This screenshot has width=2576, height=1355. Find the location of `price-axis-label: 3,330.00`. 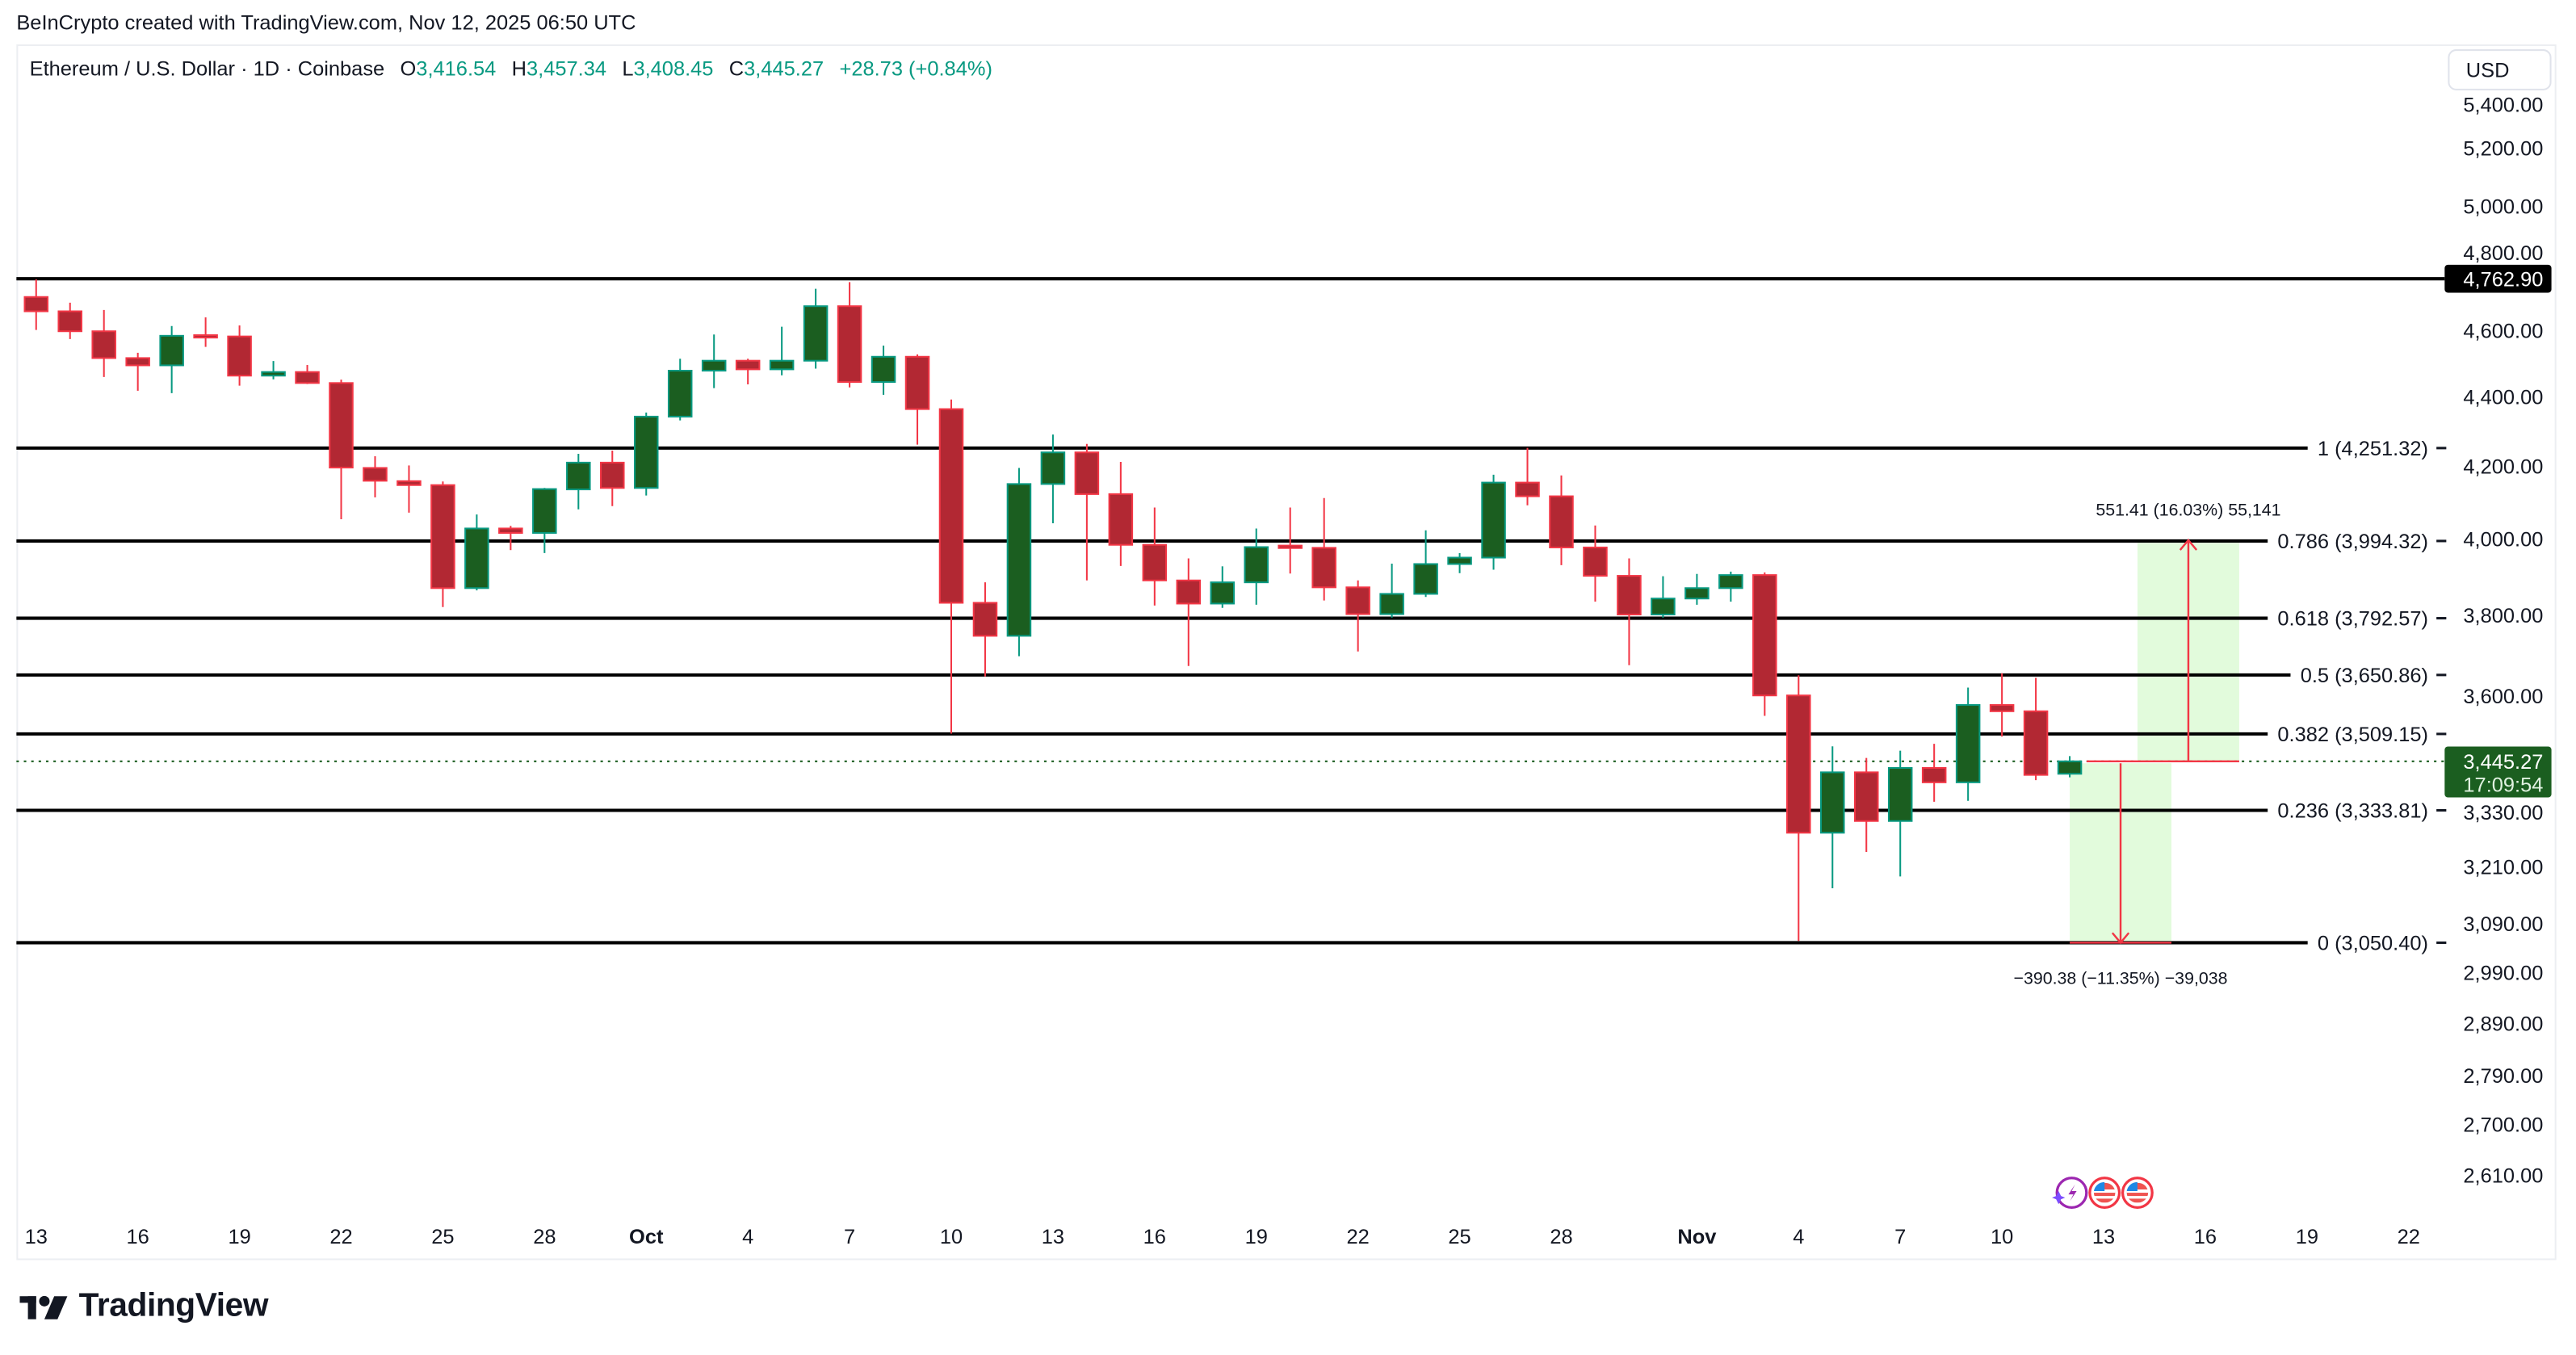

price-axis-label: 3,330.00 is located at coordinates (2503, 813).